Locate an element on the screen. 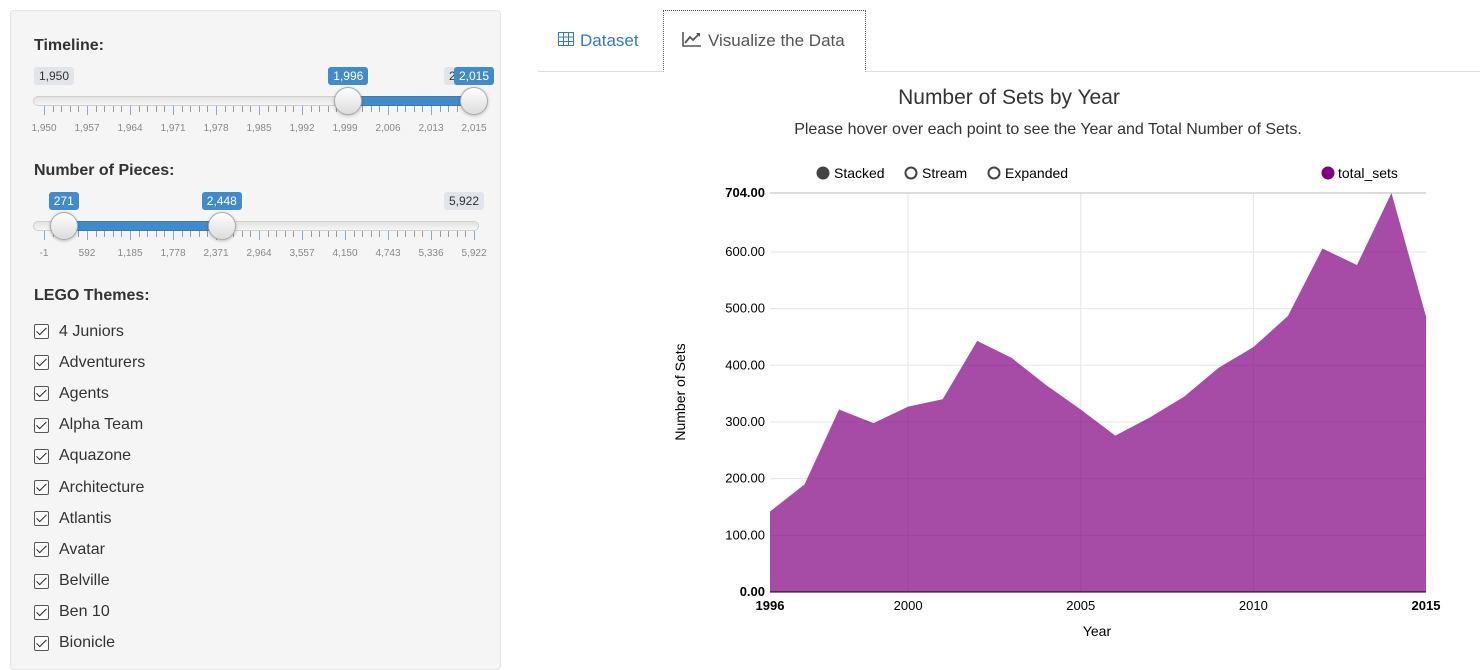 The height and width of the screenshot is (670, 1480). timeline-tick-label: 2,015 is located at coordinates (474, 128).